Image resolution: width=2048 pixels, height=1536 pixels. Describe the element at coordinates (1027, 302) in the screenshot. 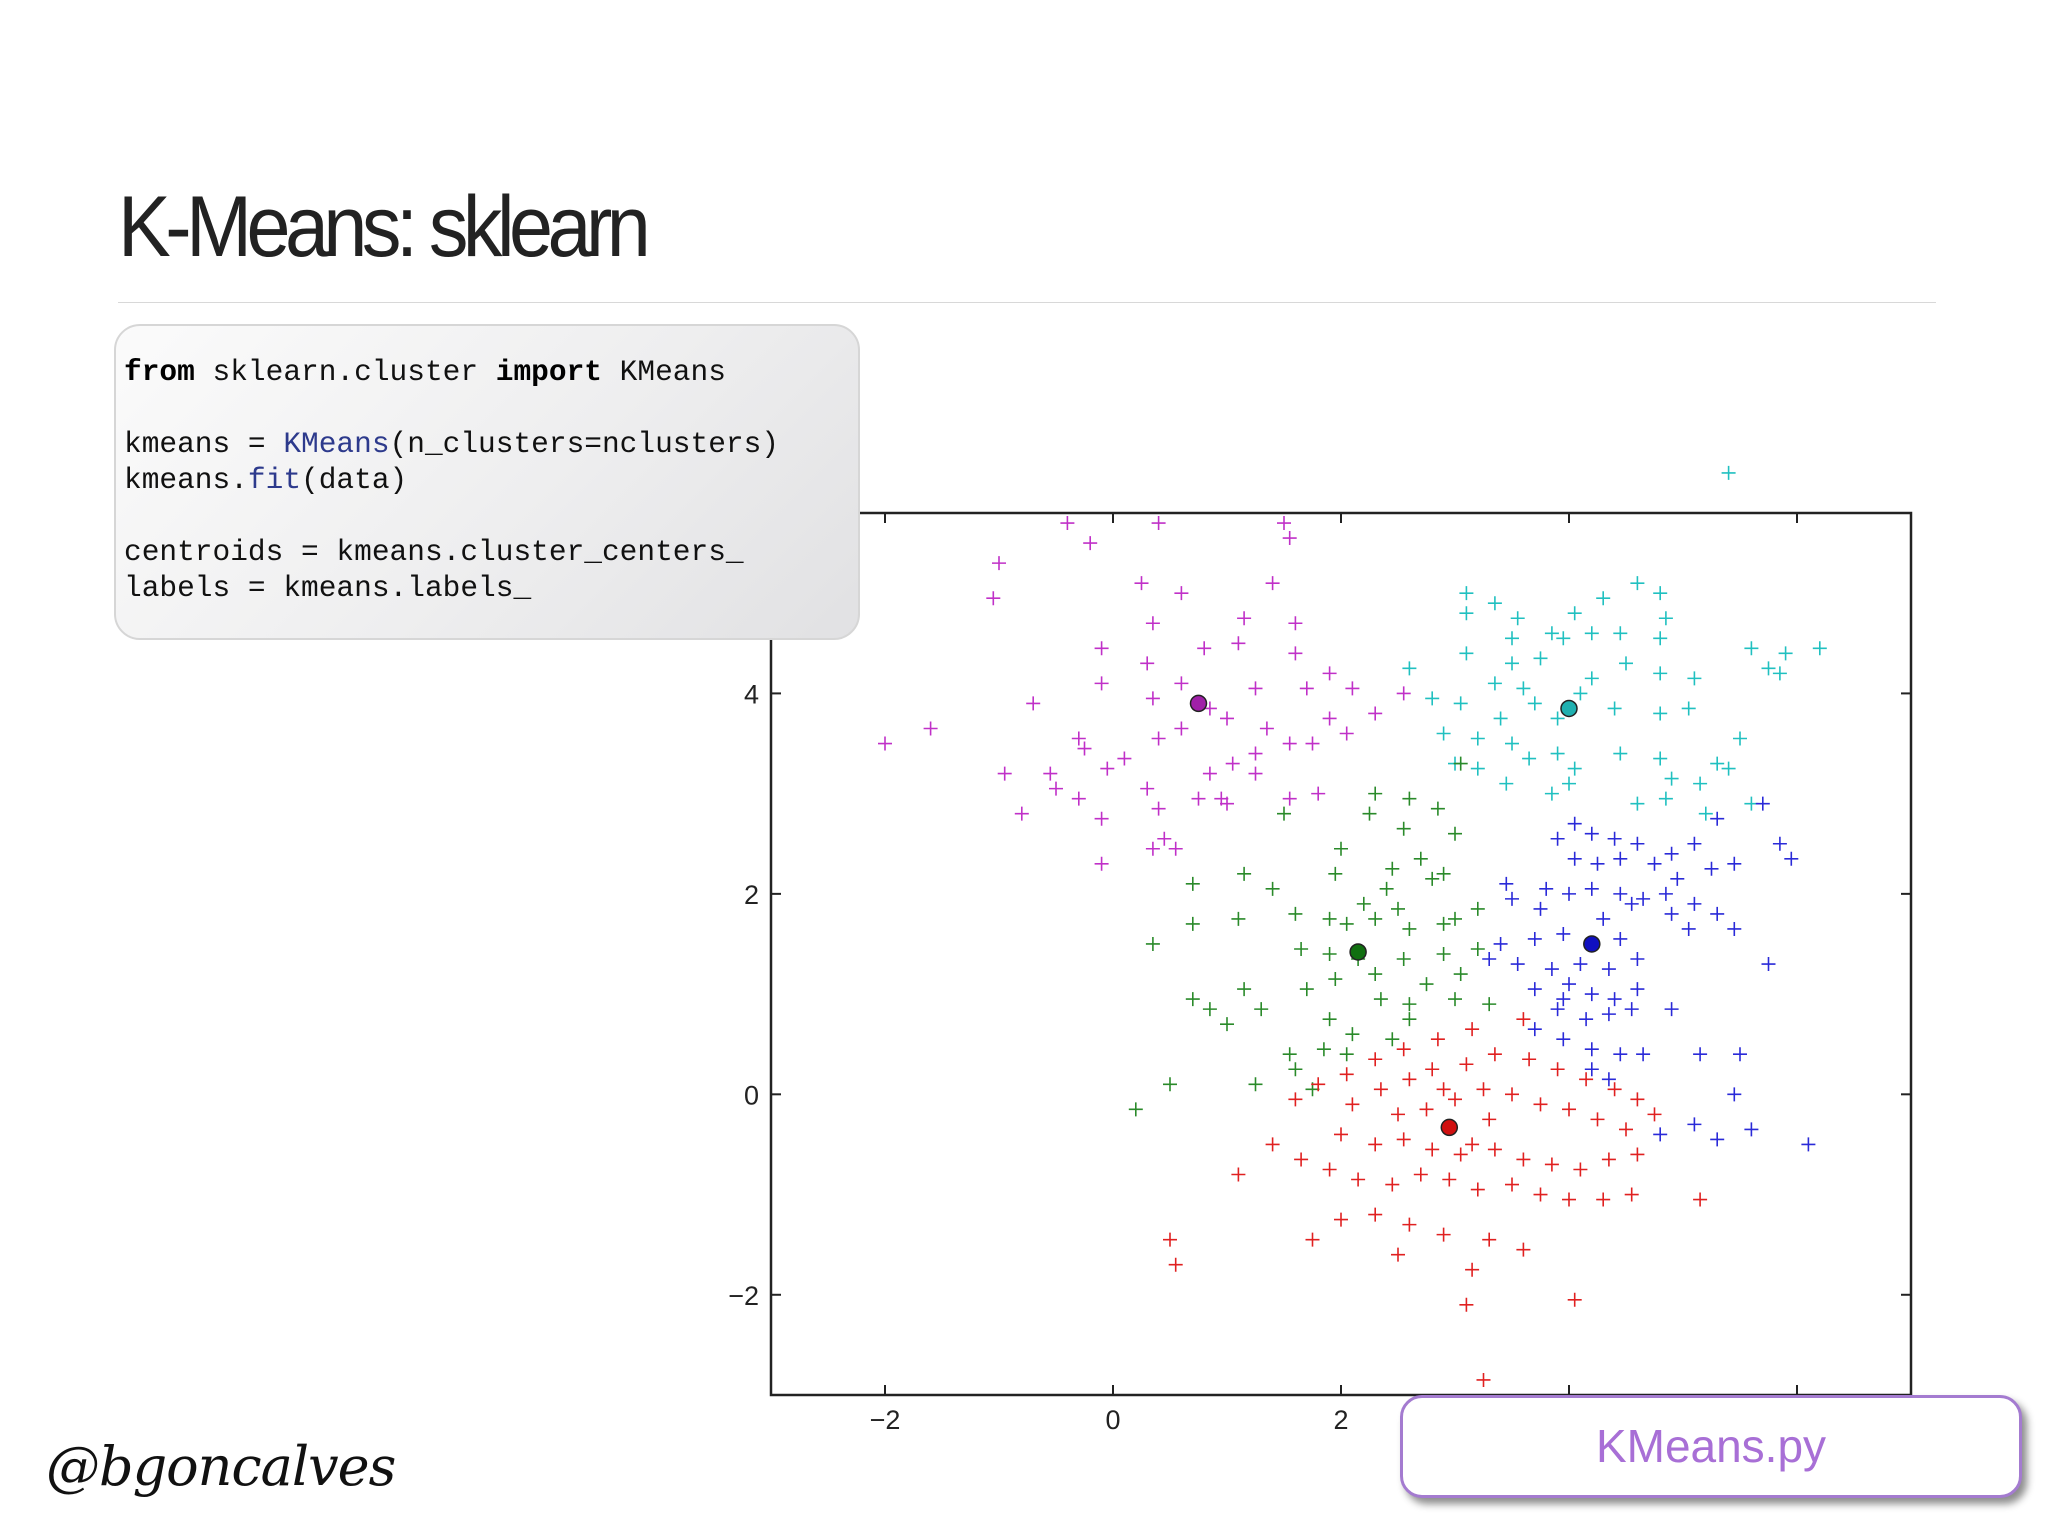

I see `title-divider` at that location.